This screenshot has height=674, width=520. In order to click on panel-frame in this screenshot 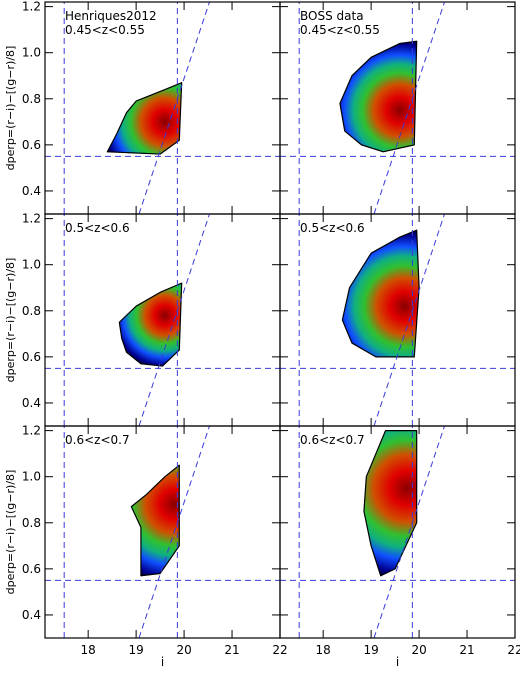, I will do `click(397, 532)`.